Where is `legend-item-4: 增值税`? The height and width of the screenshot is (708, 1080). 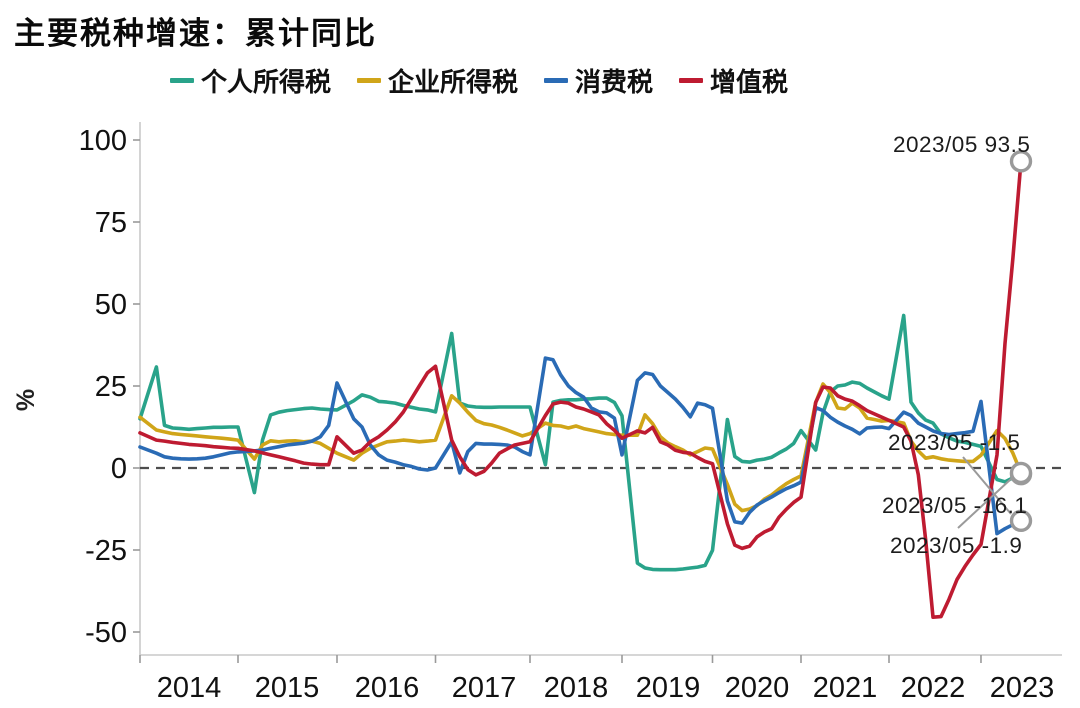
legend-item-4: 增值税 is located at coordinates (733, 80).